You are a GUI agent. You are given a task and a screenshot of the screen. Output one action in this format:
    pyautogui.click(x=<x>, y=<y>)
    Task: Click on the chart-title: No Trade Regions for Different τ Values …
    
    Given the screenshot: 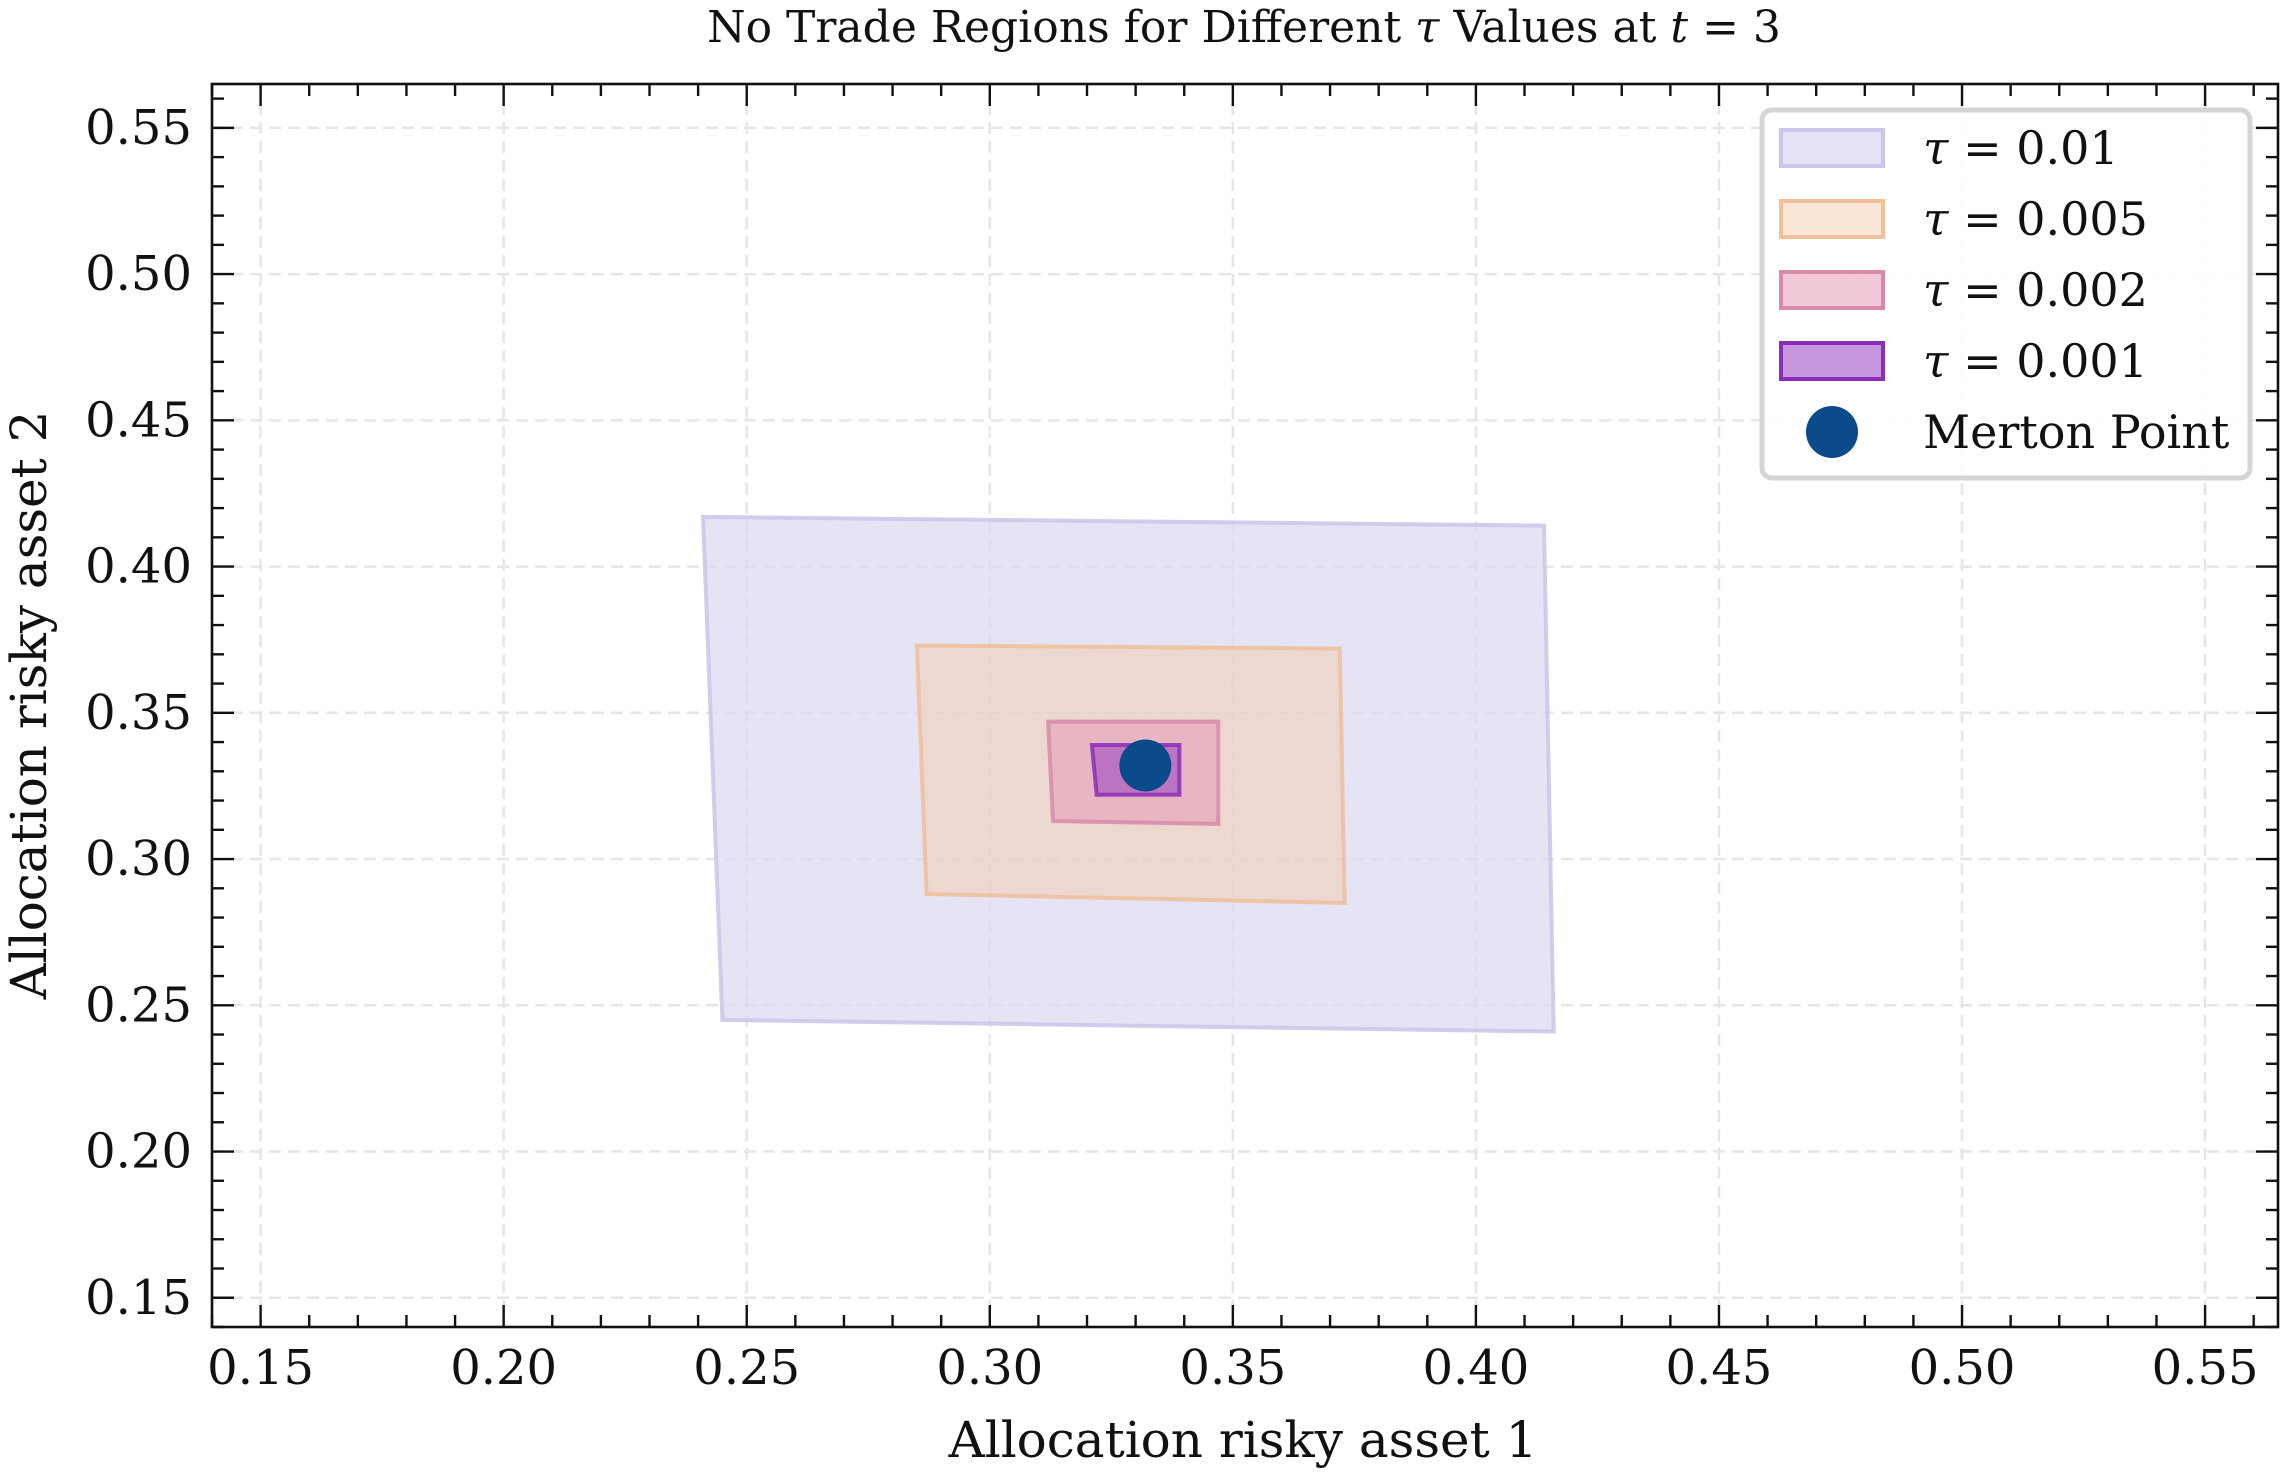 What is the action you would take?
    pyautogui.click(x=1244, y=27)
    